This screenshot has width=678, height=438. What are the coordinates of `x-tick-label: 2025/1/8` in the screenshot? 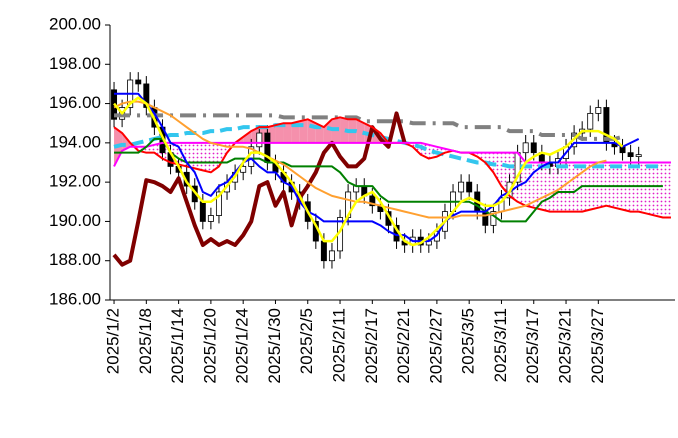 It's located at (145, 341).